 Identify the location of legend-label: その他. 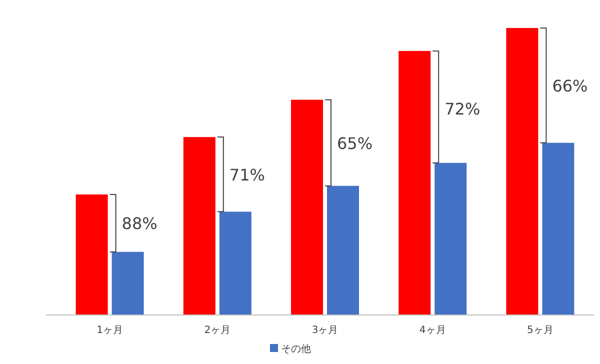
(296, 349).